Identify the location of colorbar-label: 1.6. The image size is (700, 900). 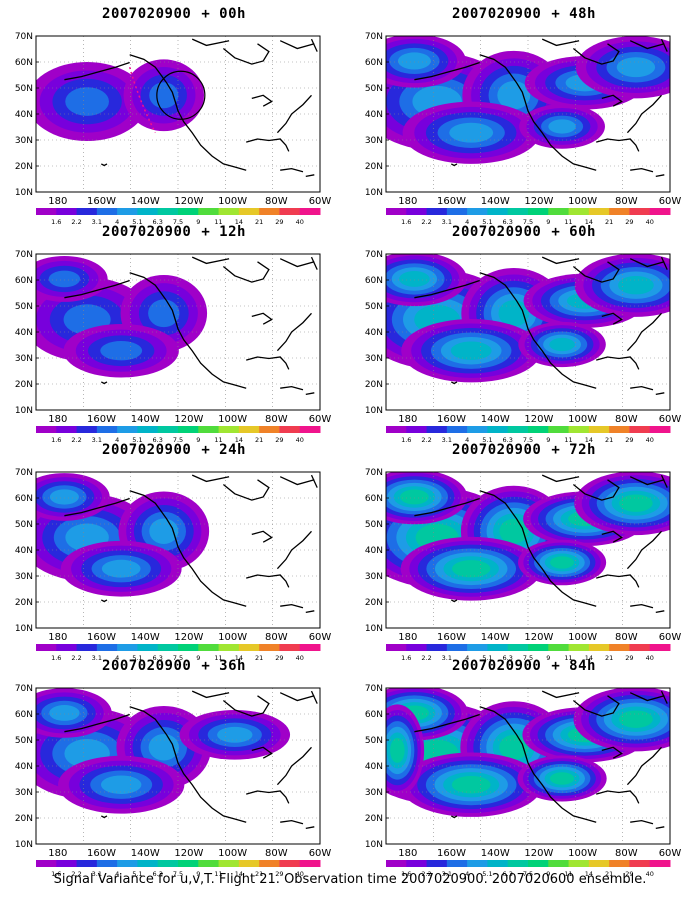
(406, 222).